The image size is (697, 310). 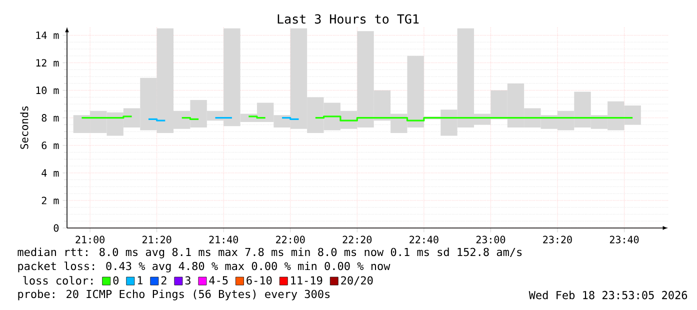 I want to click on x-tick-label: 22:40, so click(x=424, y=240).